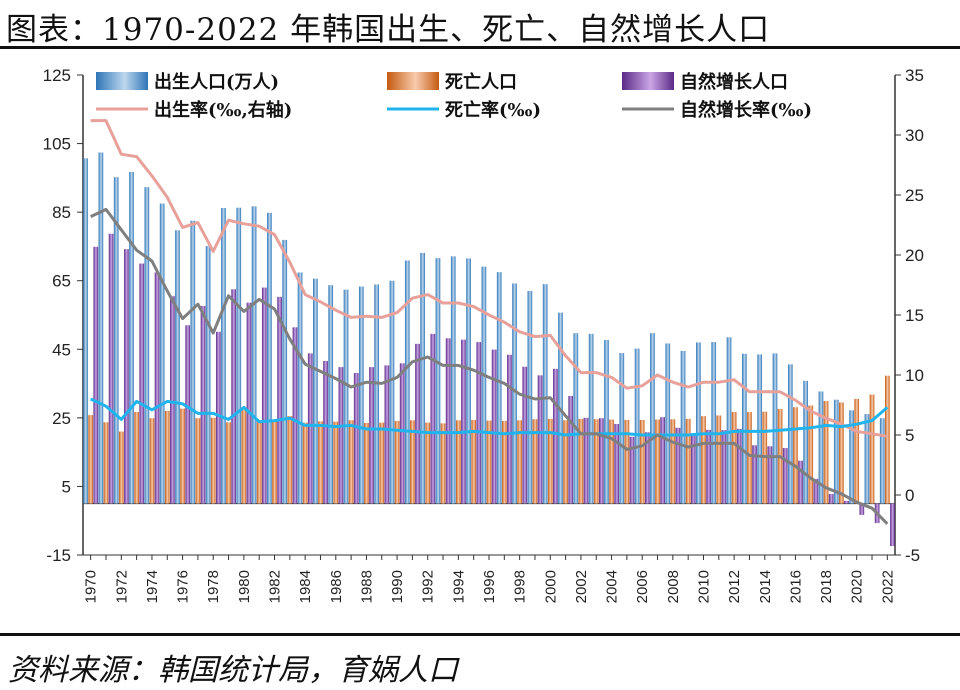  I want to click on right-axis-tick-label: 25, so click(914, 195).